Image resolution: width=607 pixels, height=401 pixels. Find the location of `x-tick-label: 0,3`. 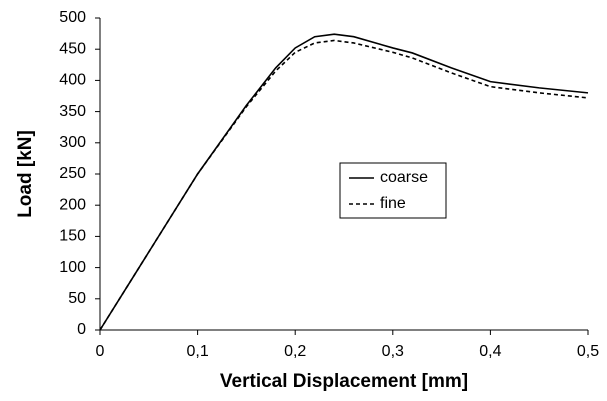

x-tick-label: 0,3 is located at coordinates (393, 351).